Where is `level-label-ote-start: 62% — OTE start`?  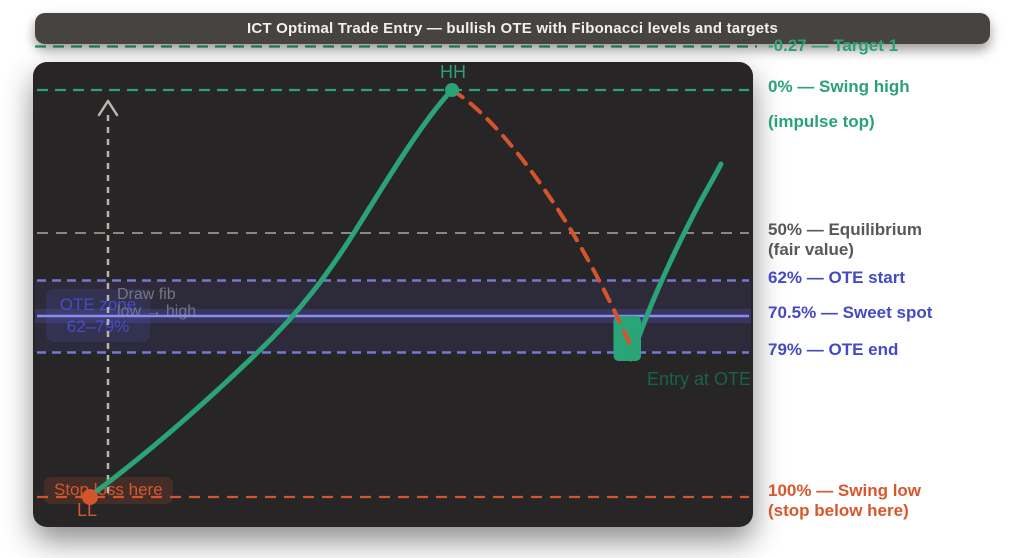
level-label-ote-start: 62% — OTE start is located at coordinates (836, 277).